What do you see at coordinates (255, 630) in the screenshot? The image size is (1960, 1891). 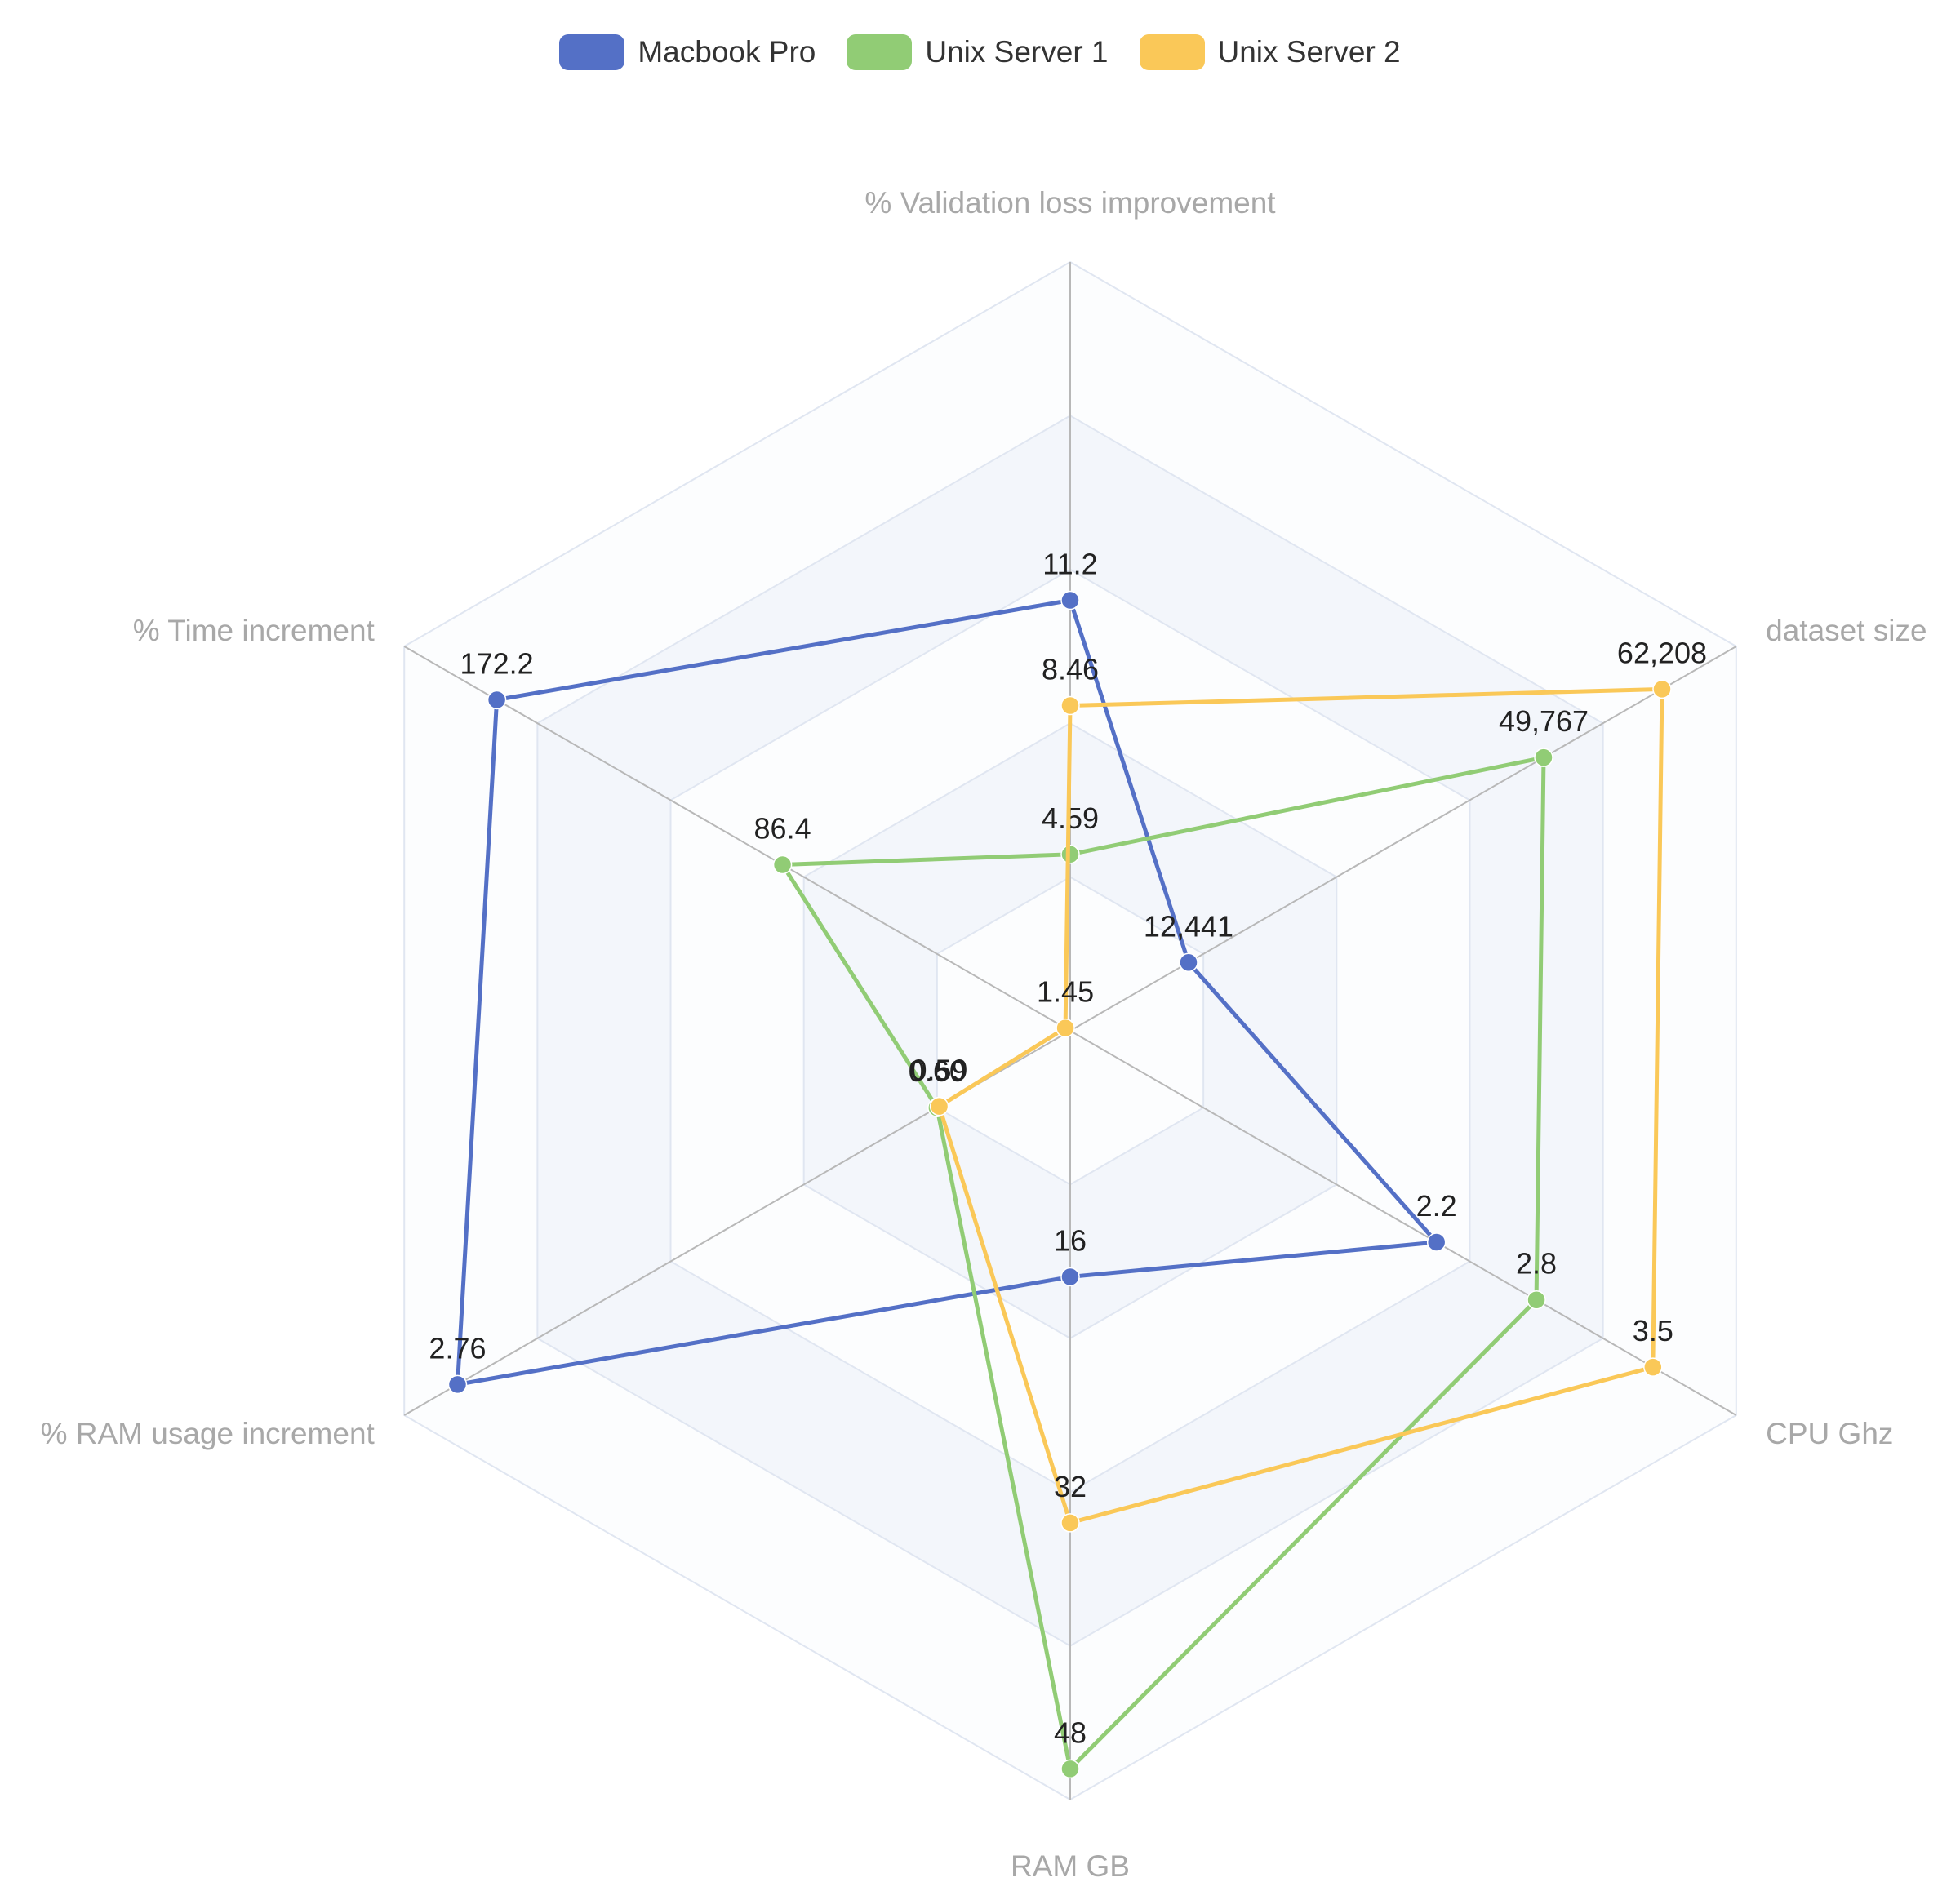 I see `indicator-label: % Time increment` at bounding box center [255, 630].